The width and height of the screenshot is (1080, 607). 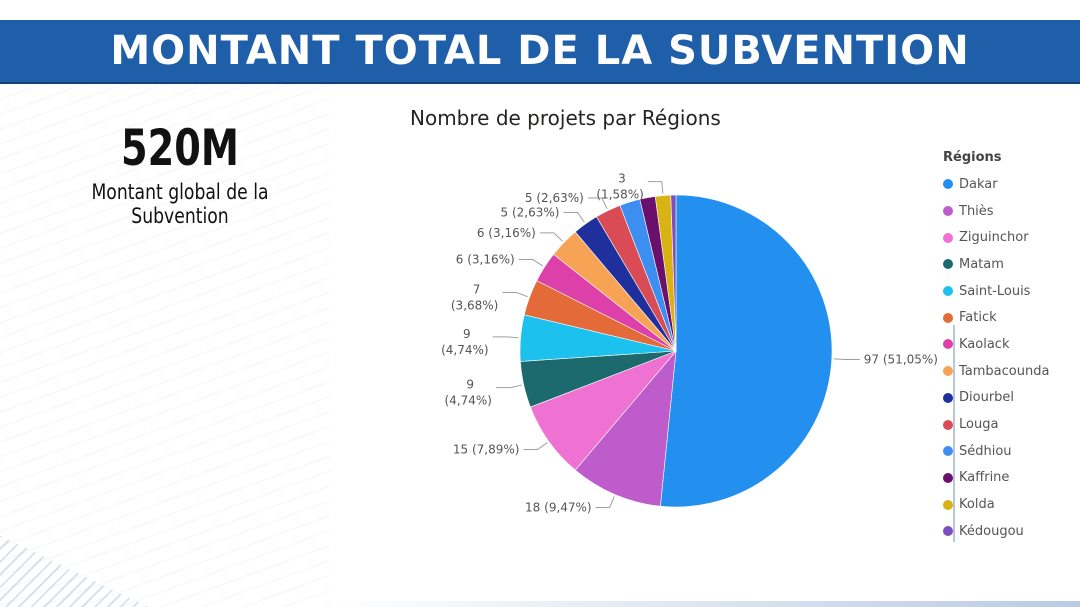 I want to click on legend-label: Thiès, so click(x=976, y=211).